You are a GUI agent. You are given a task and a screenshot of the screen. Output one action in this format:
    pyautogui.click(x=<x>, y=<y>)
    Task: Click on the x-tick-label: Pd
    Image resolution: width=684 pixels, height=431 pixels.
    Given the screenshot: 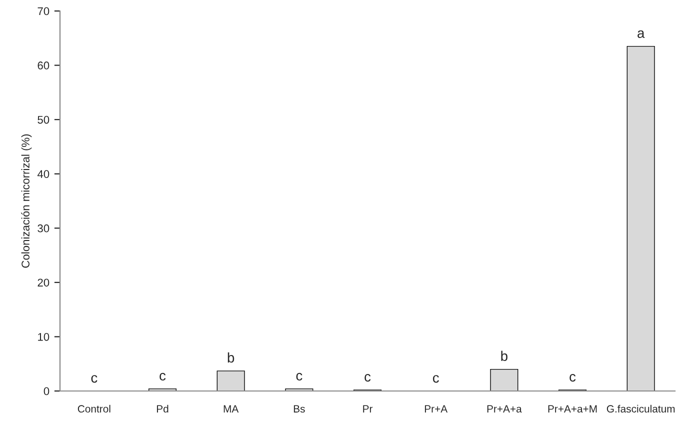 What is the action you would take?
    pyautogui.click(x=162, y=408)
    